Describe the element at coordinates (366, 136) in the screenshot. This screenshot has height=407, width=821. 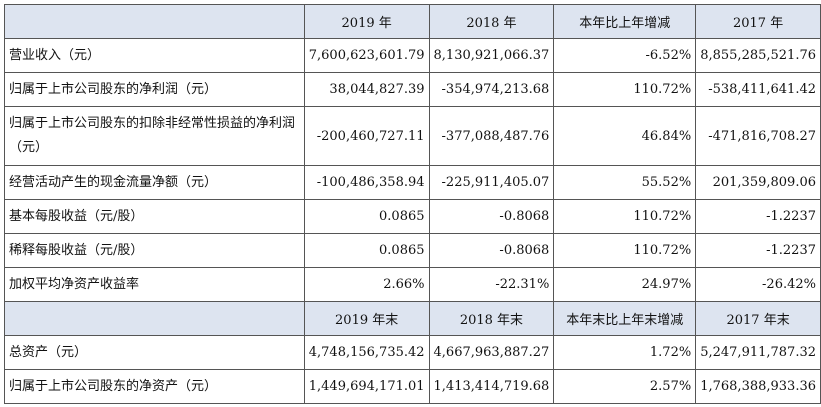
I see `cell-2019: -200,460,727.11` at that location.